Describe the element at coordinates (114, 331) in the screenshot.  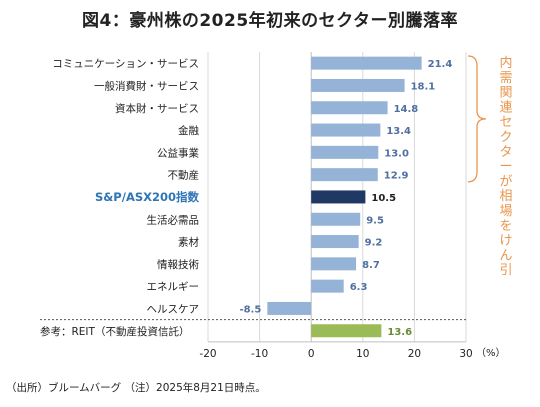
I see `category-label-12: 参考：REIT（不動産投資信託）` at that location.